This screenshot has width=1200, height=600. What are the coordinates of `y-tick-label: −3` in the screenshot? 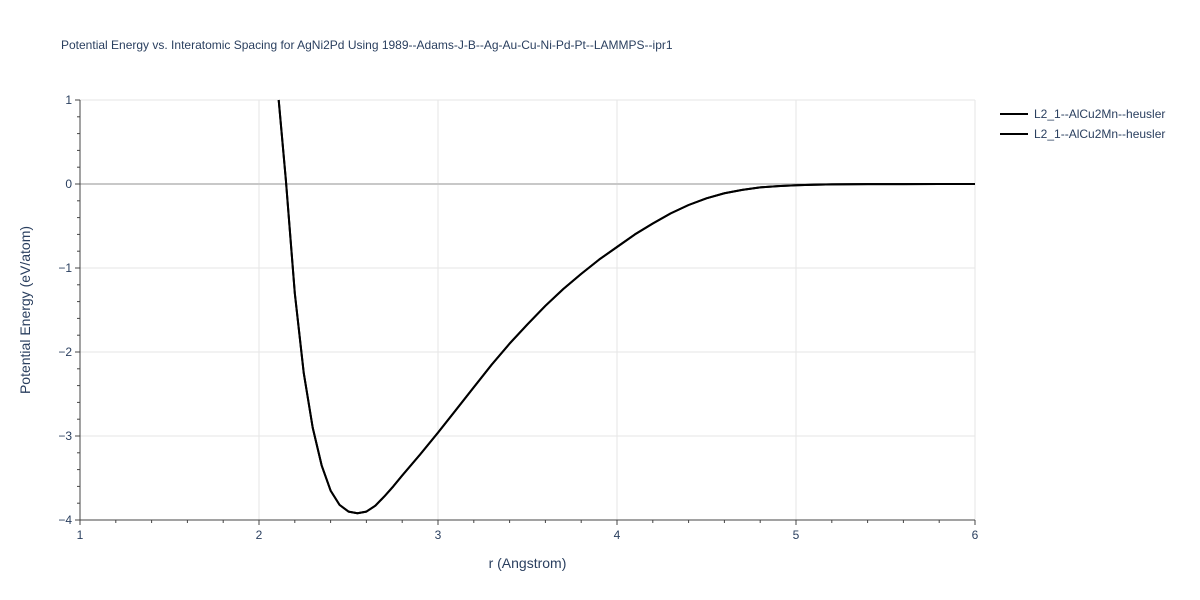 It's located at (65, 436).